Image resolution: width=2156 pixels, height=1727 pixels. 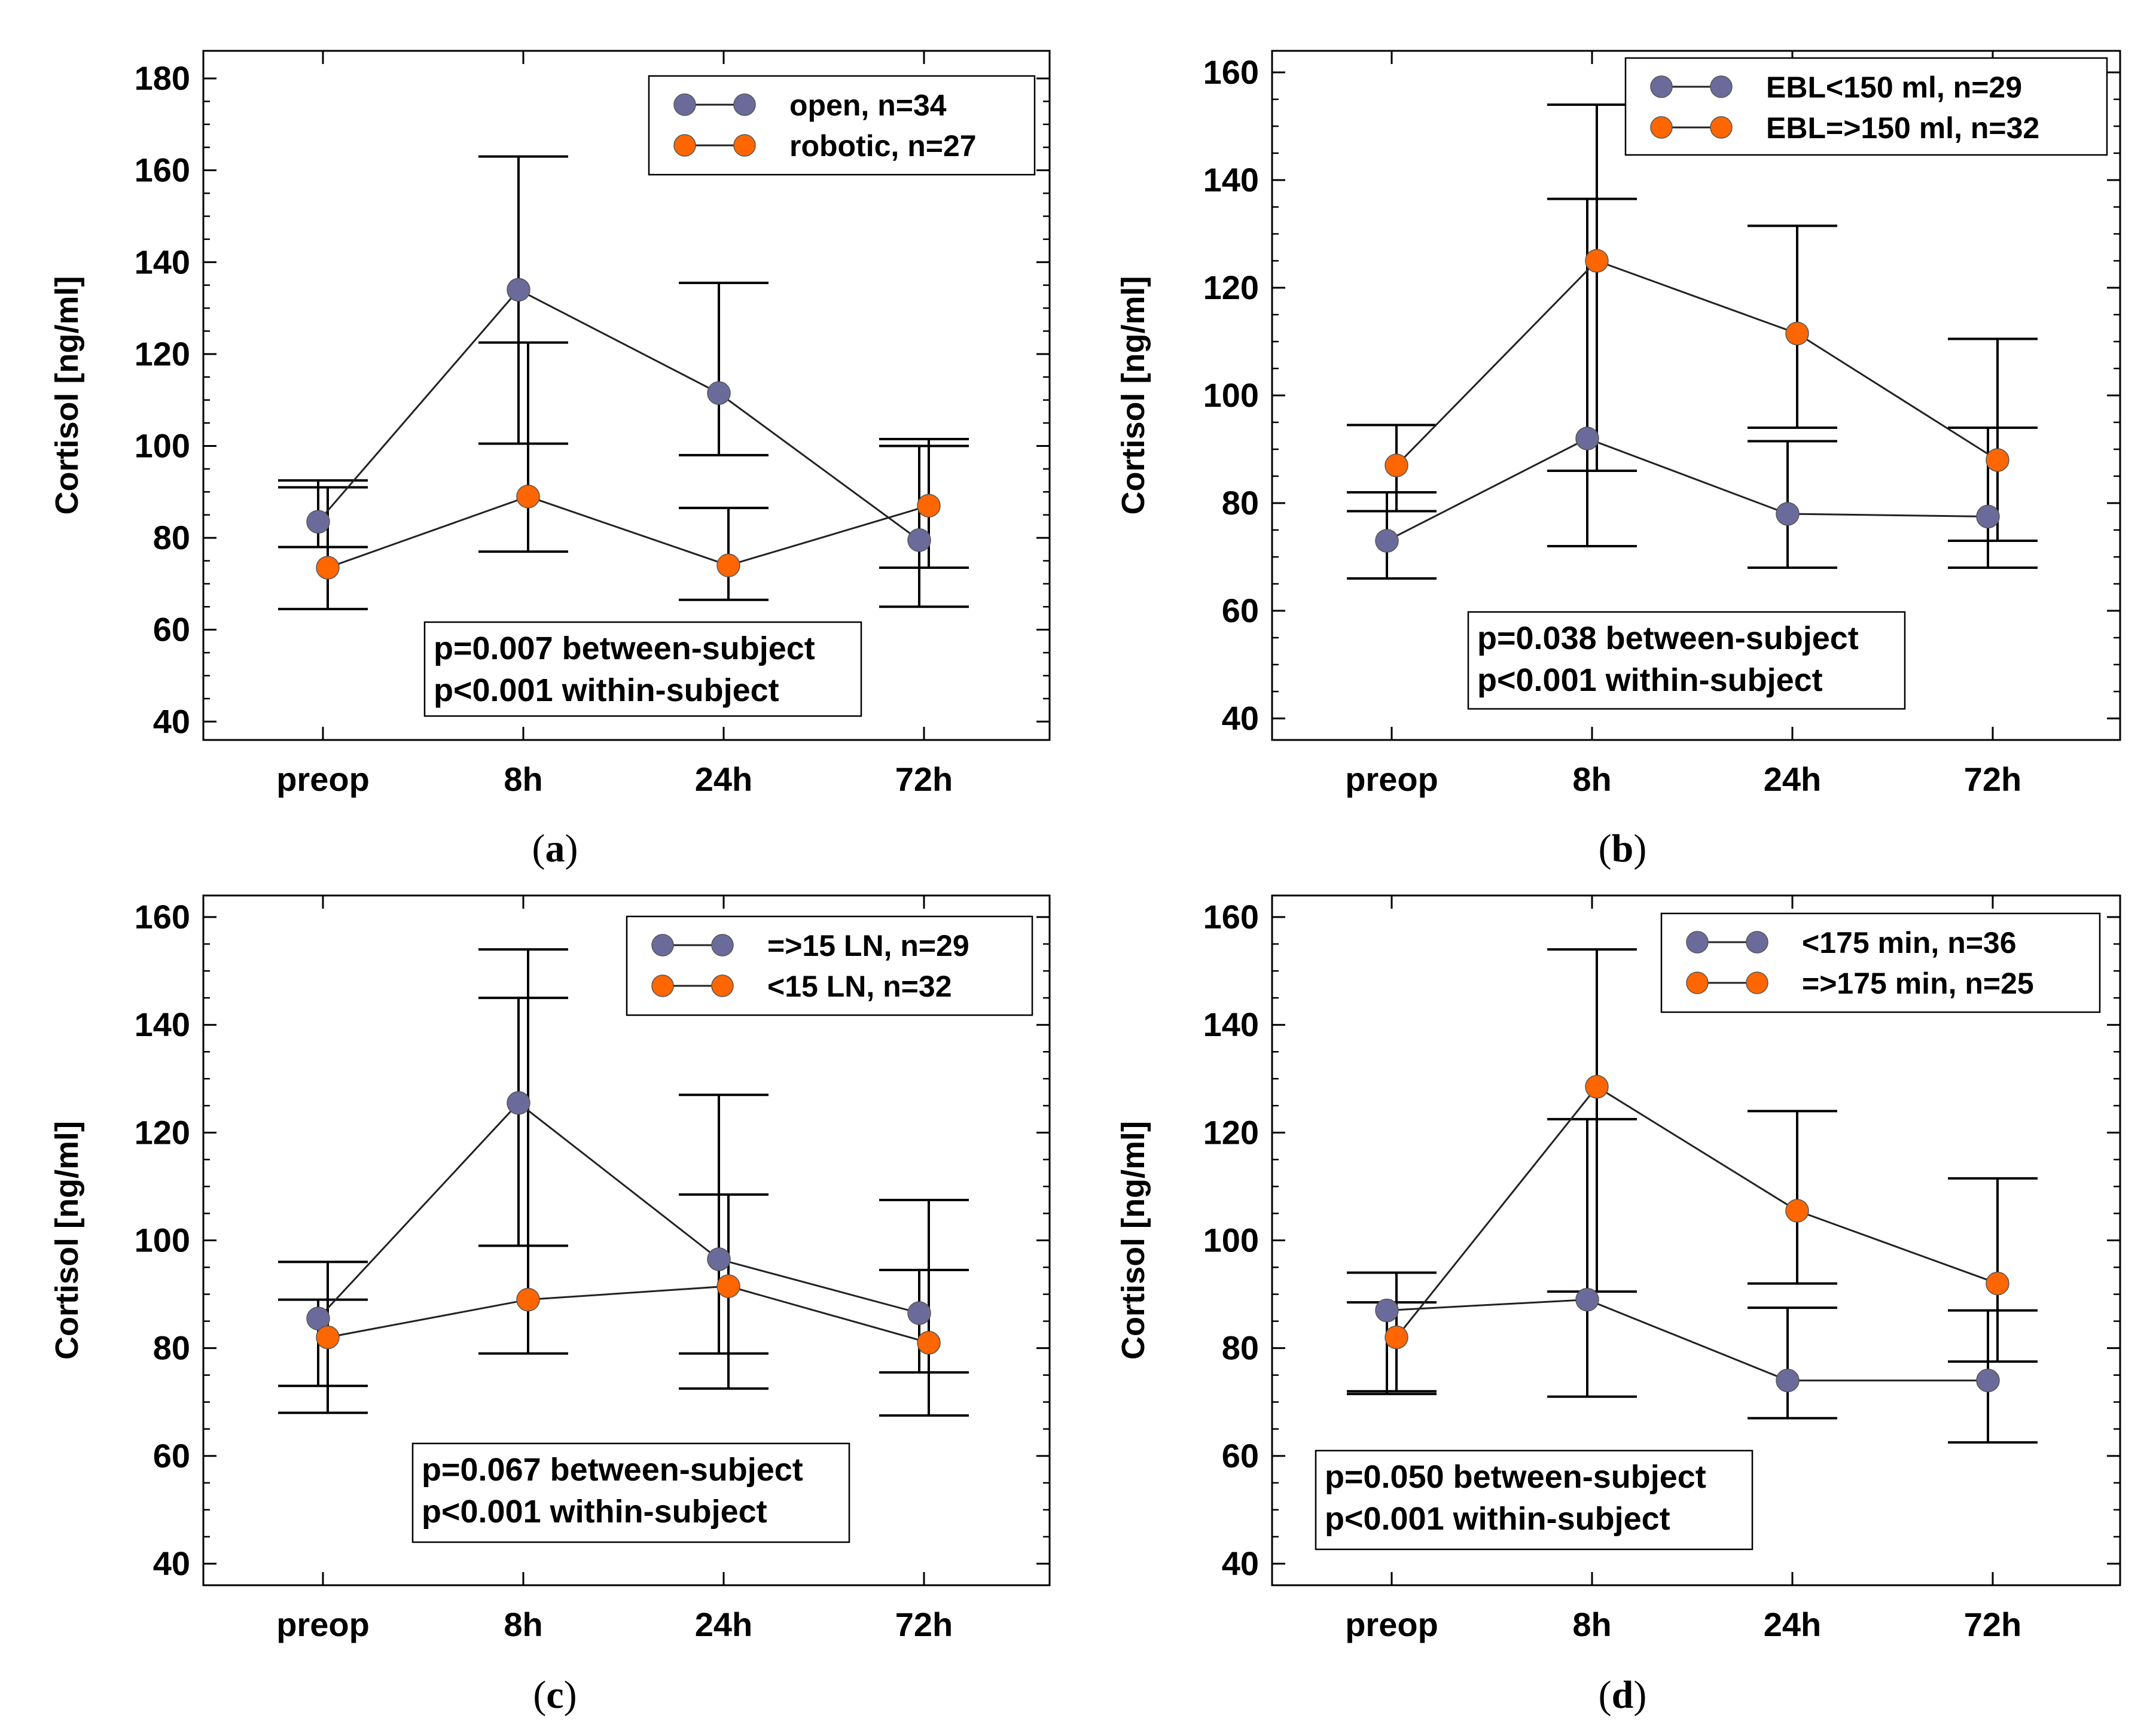 What do you see at coordinates (1866, 106) in the screenshot?
I see `legend: EBL<150 ml, n=29 EBL=>150 ml, n=32` at bounding box center [1866, 106].